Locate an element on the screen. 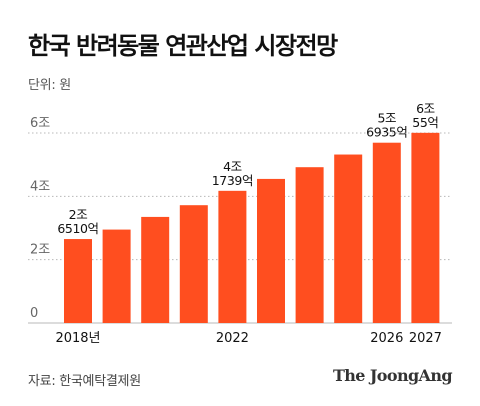 The image size is (480, 406). bar-2019 is located at coordinates (116, 276).